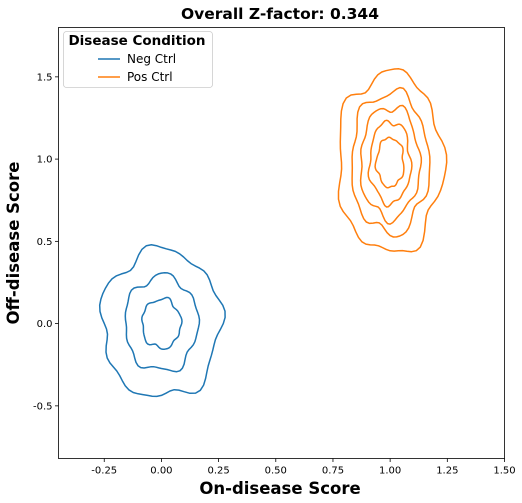 The width and height of the screenshot is (522, 503). I want to click on legend-box, so click(138, 59).